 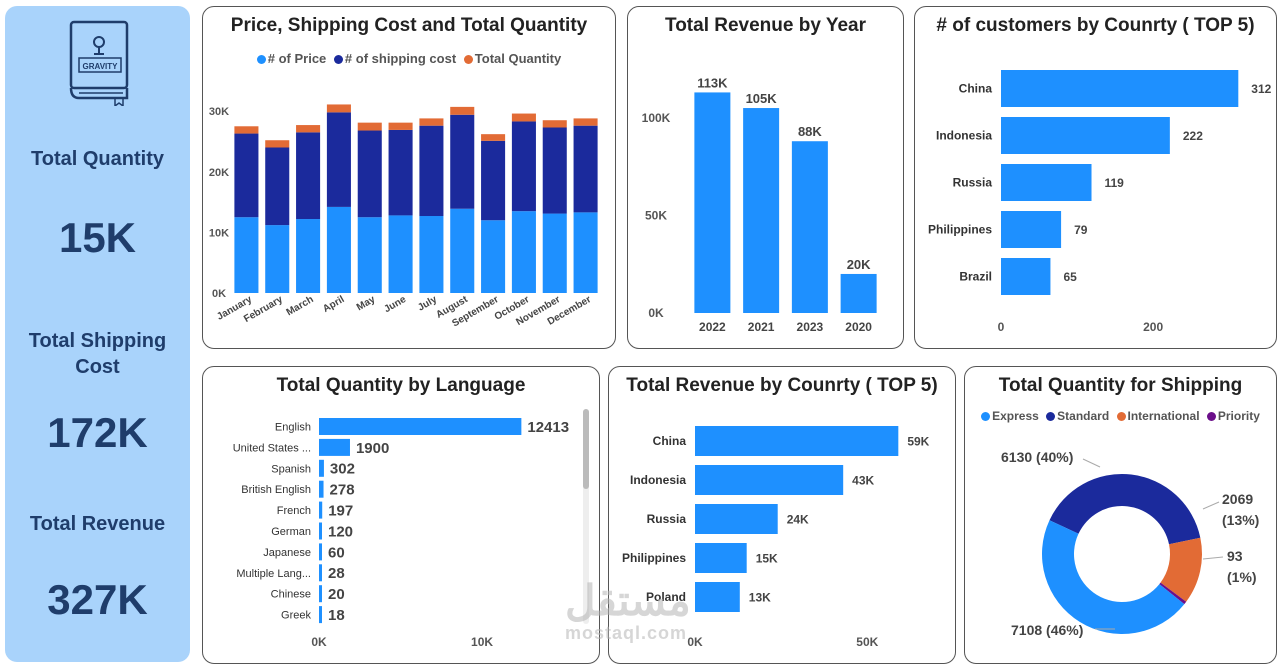 What do you see at coordinates (1113, 577) in the screenshot?
I see `donut-slice-express` at bounding box center [1113, 577].